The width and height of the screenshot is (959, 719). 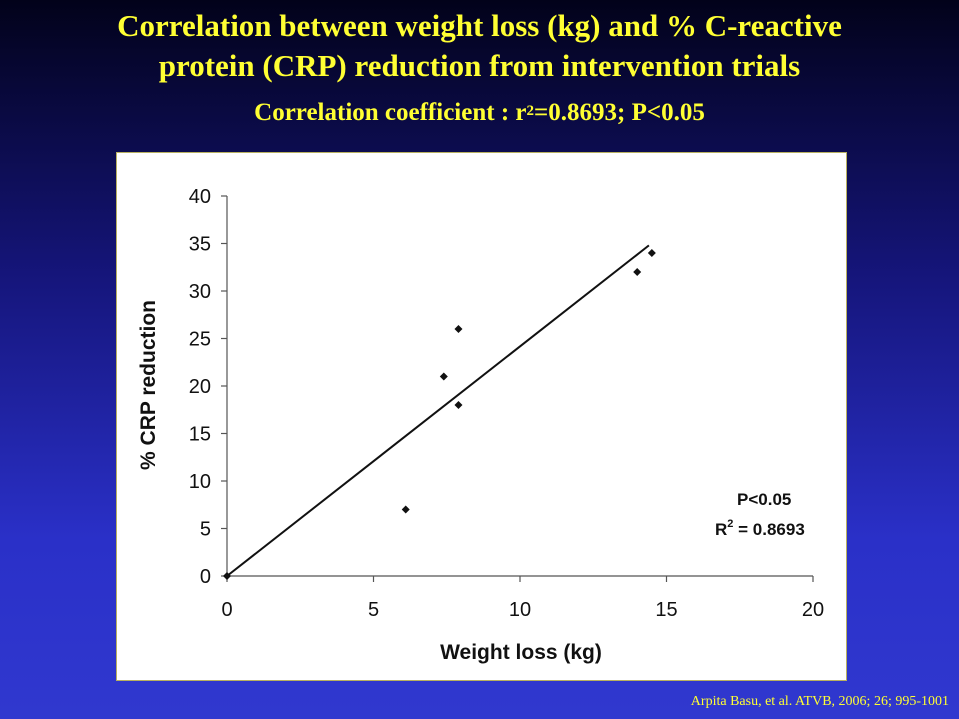 What do you see at coordinates (200, 340) in the screenshot?
I see `y-tick-label: 25` at bounding box center [200, 340].